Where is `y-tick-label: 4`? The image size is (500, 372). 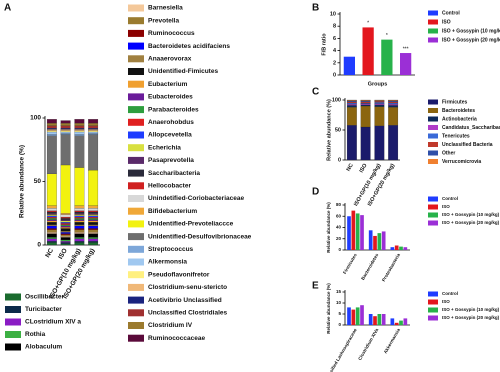
y-tick-label: 4 is located at coordinates (335, 51).